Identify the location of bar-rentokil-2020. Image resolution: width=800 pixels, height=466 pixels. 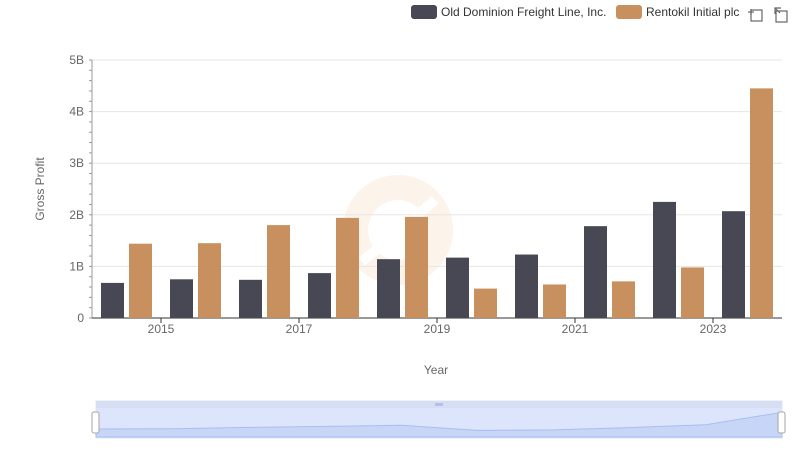
(554, 301).